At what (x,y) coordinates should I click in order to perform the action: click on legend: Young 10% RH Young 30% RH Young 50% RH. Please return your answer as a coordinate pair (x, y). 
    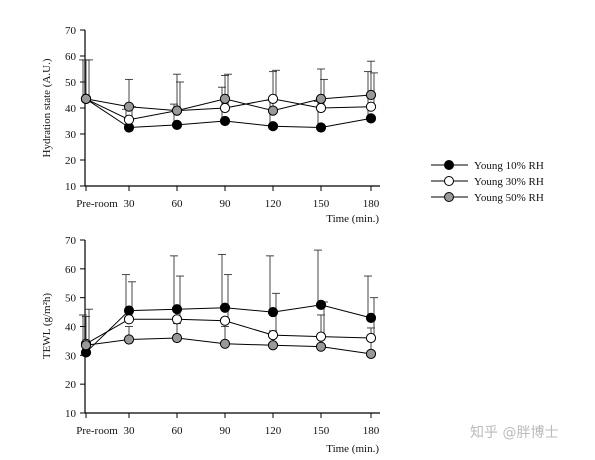
    Looking at the image, I should click on (487, 182).